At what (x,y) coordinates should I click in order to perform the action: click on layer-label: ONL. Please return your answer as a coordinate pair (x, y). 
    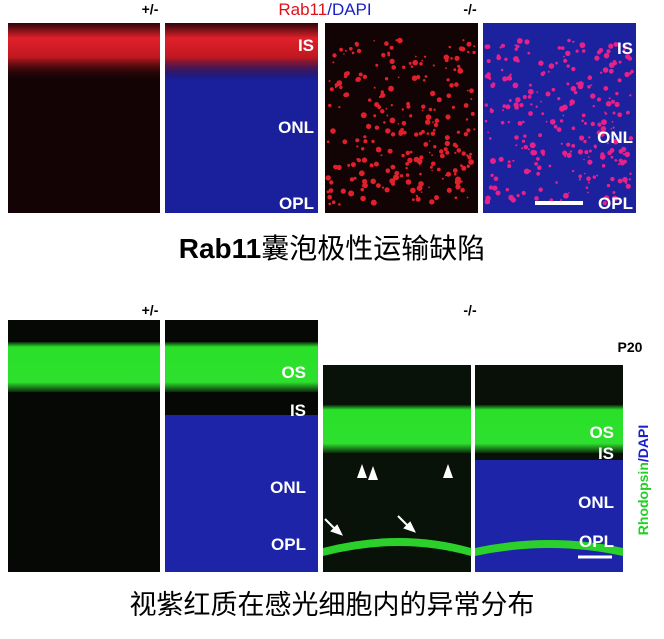
    Looking at the image, I should click on (615, 137).